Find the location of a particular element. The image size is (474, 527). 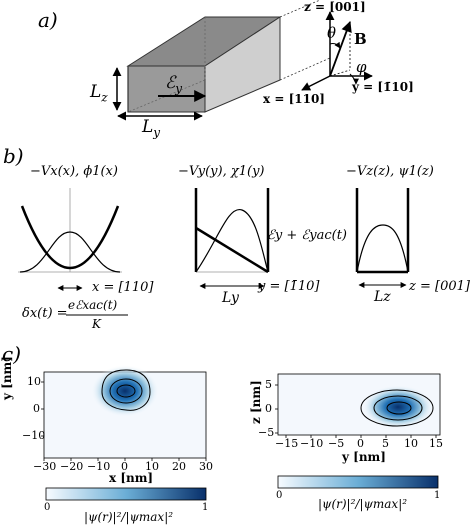

panel-a-label: a) is located at coordinates (48, 20).